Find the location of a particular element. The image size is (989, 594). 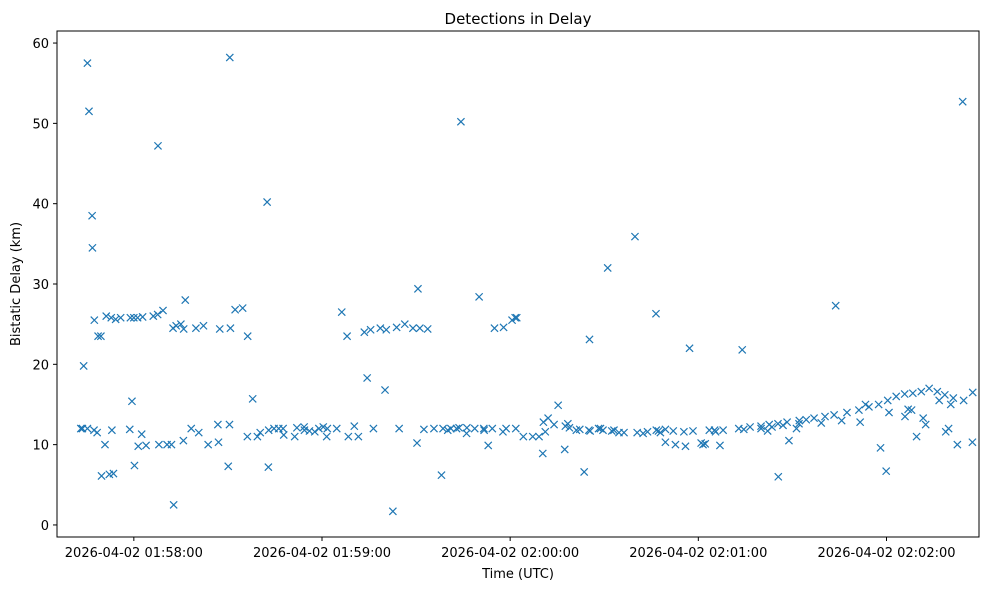

x-tick-label: 2026-04-02 01:58:00 is located at coordinates (134, 553).